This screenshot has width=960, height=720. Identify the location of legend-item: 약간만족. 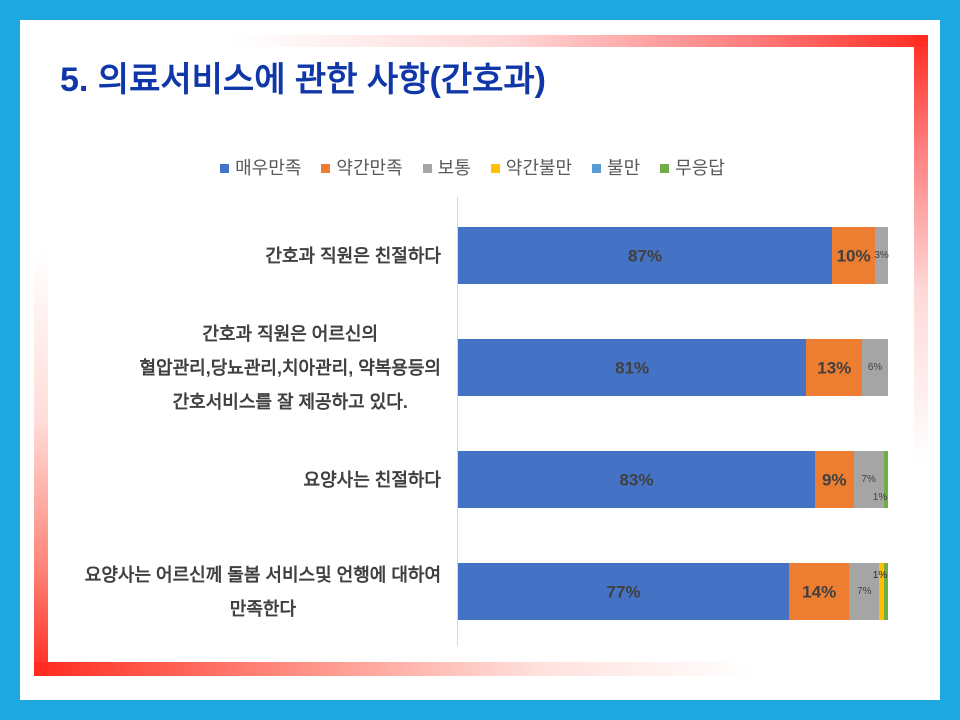
(362, 168).